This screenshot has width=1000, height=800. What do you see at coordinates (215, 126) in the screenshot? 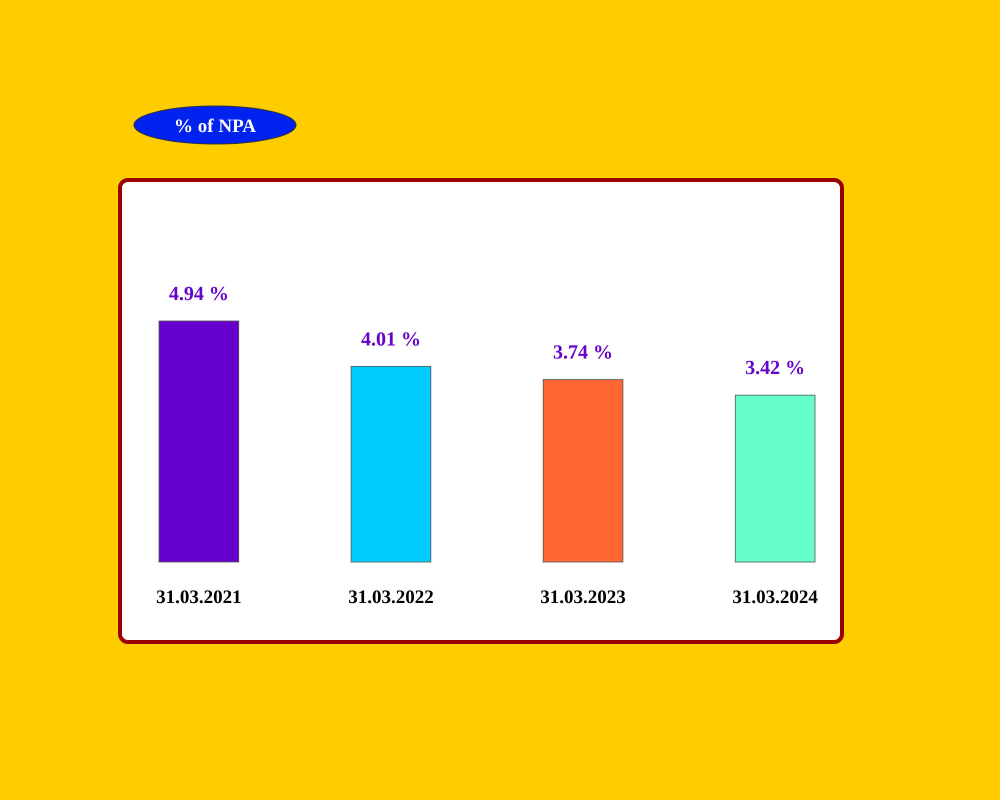
I see `chart-title: % of NPA` at bounding box center [215, 126].